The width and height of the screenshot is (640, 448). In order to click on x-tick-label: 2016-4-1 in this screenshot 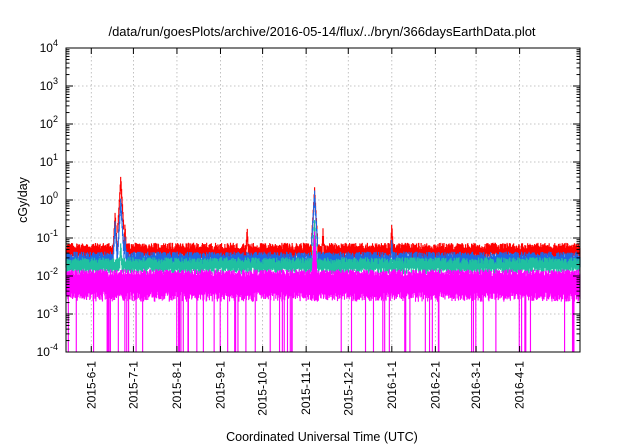, I will do `click(520, 385)`.